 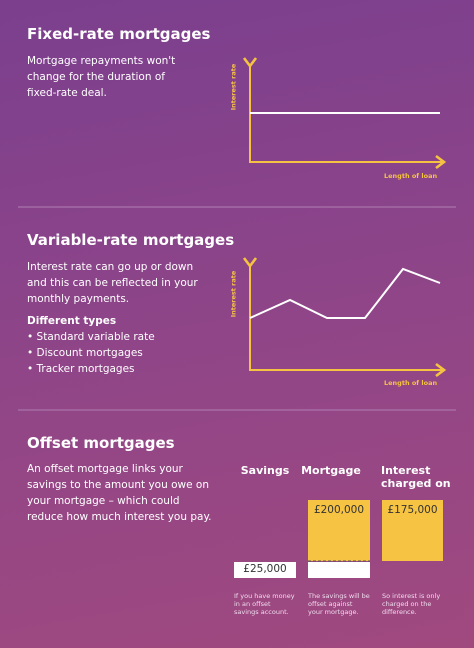 I want to click on line: Interest rate can go up or down, so click(x=110, y=267).